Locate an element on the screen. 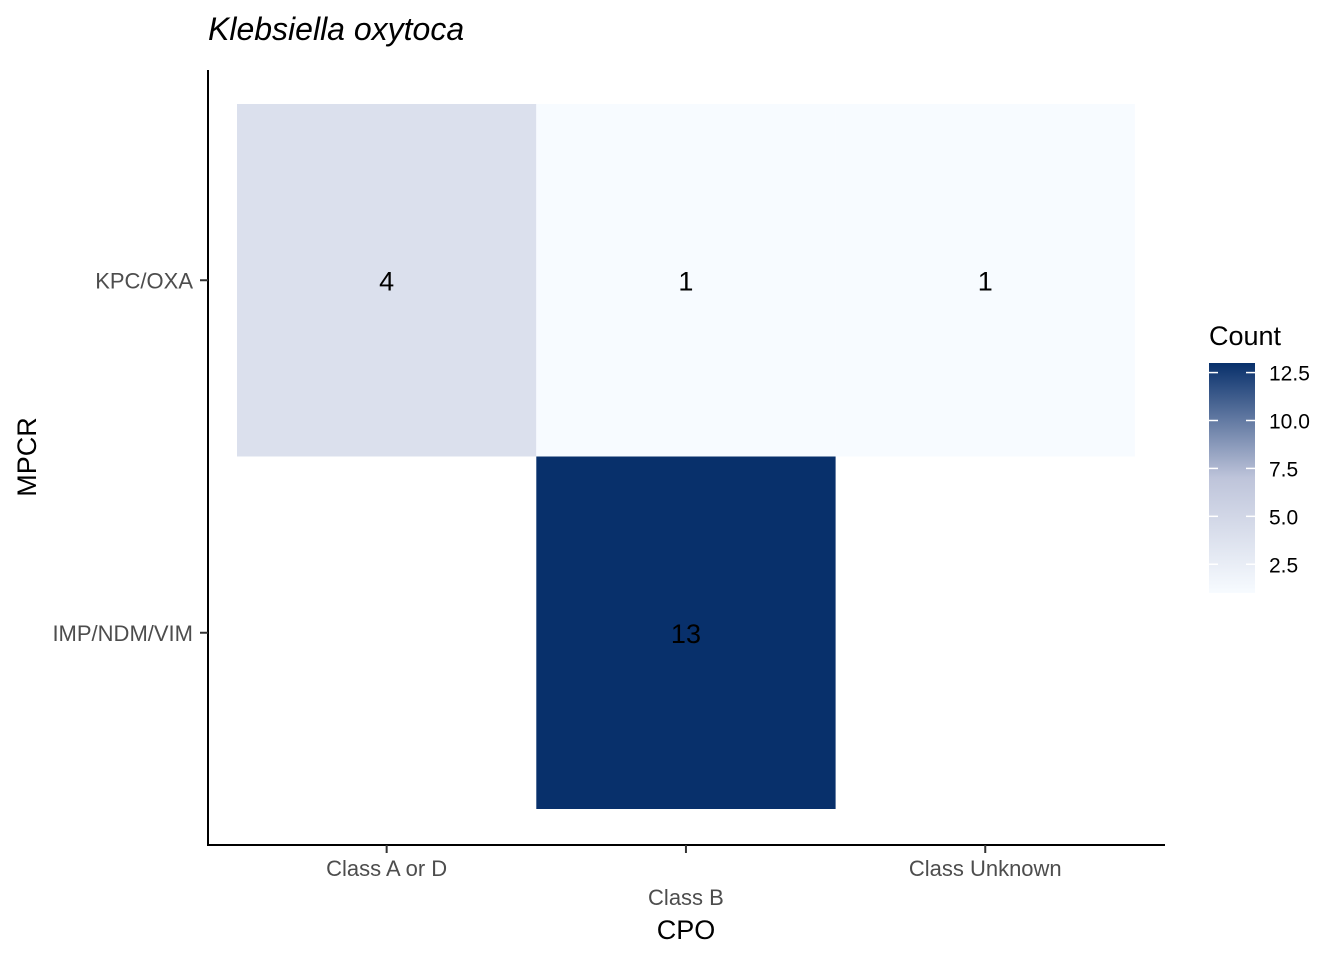 The height and width of the screenshot is (960, 1344). legend-tick-label: 10.0 is located at coordinates (1289, 422).